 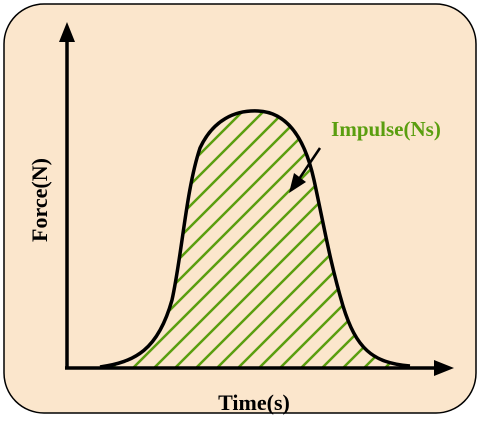 What do you see at coordinates (39, 200) in the screenshot?
I see `y-axis-label: Force(N)` at bounding box center [39, 200].